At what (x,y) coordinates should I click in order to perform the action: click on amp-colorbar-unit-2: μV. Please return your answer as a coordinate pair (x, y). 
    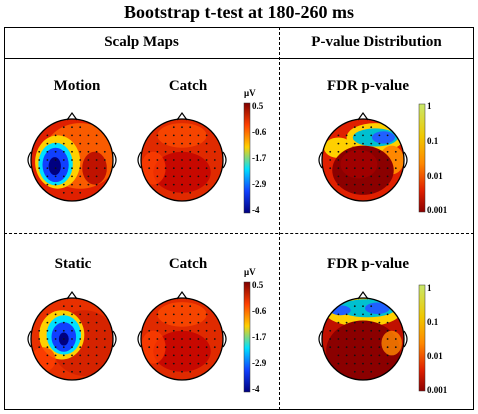
    Looking at the image, I should click on (250, 272).